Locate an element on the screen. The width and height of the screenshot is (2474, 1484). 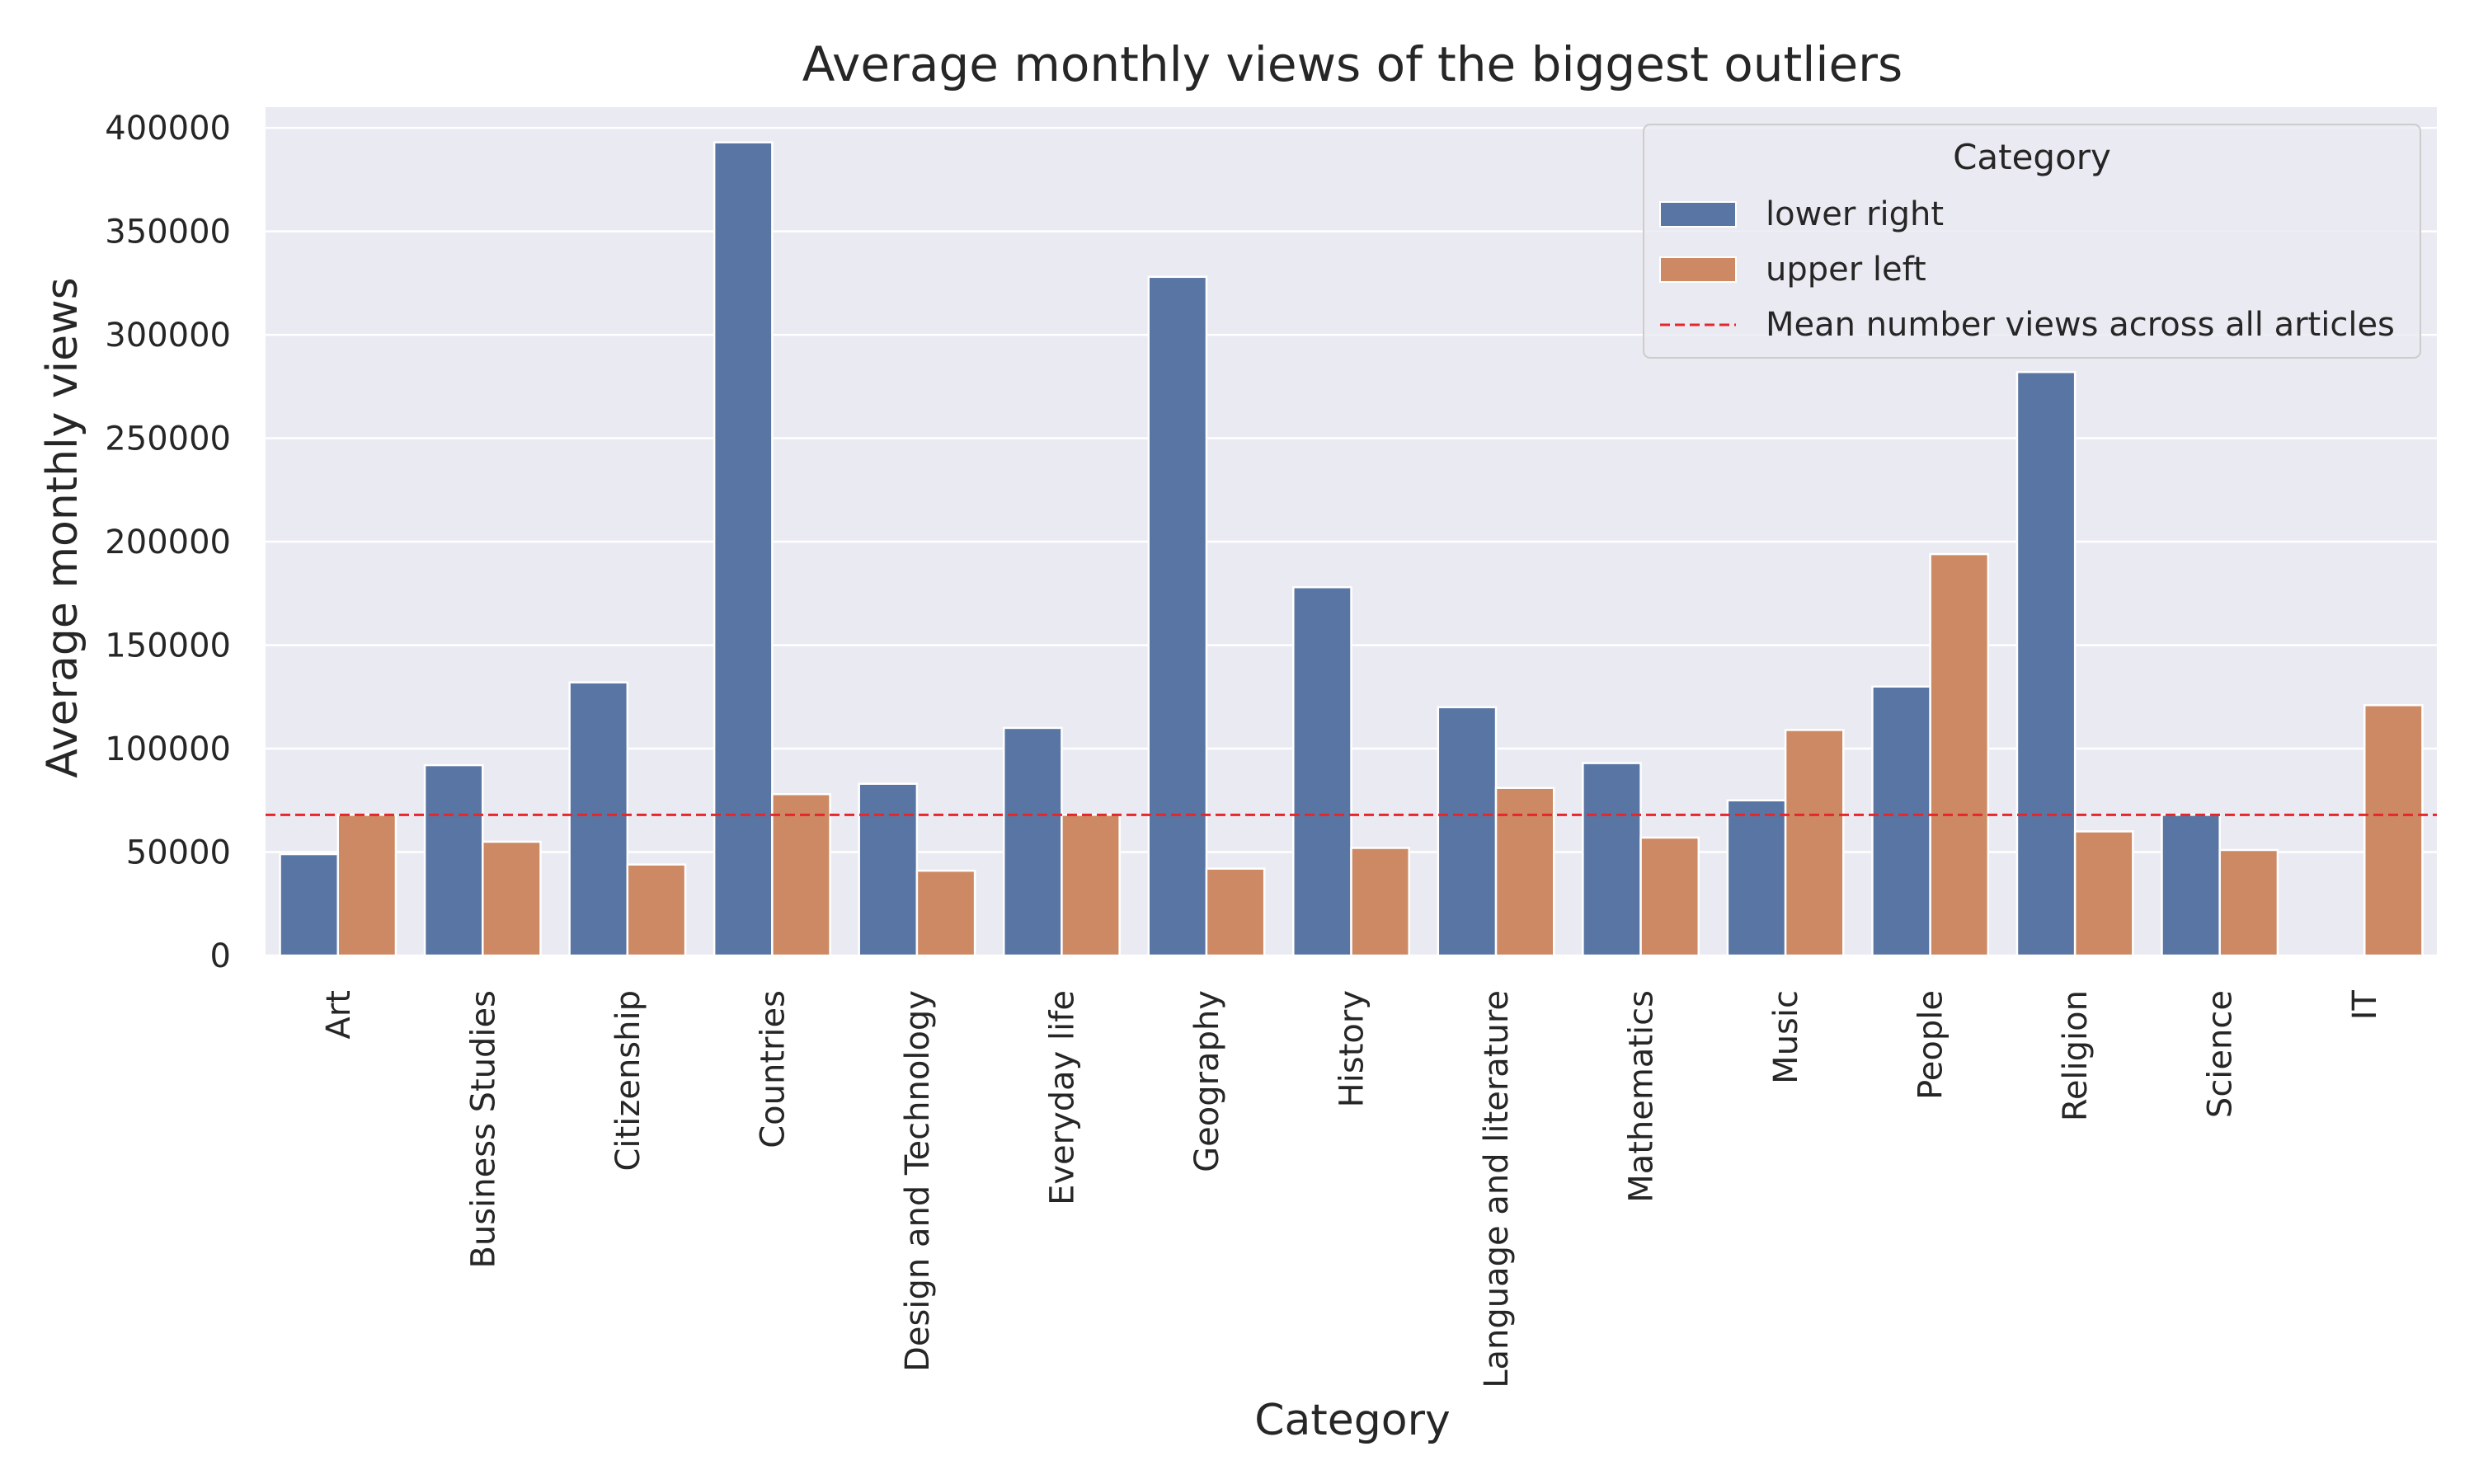
y-tick-label: 300000 is located at coordinates (168, 336).